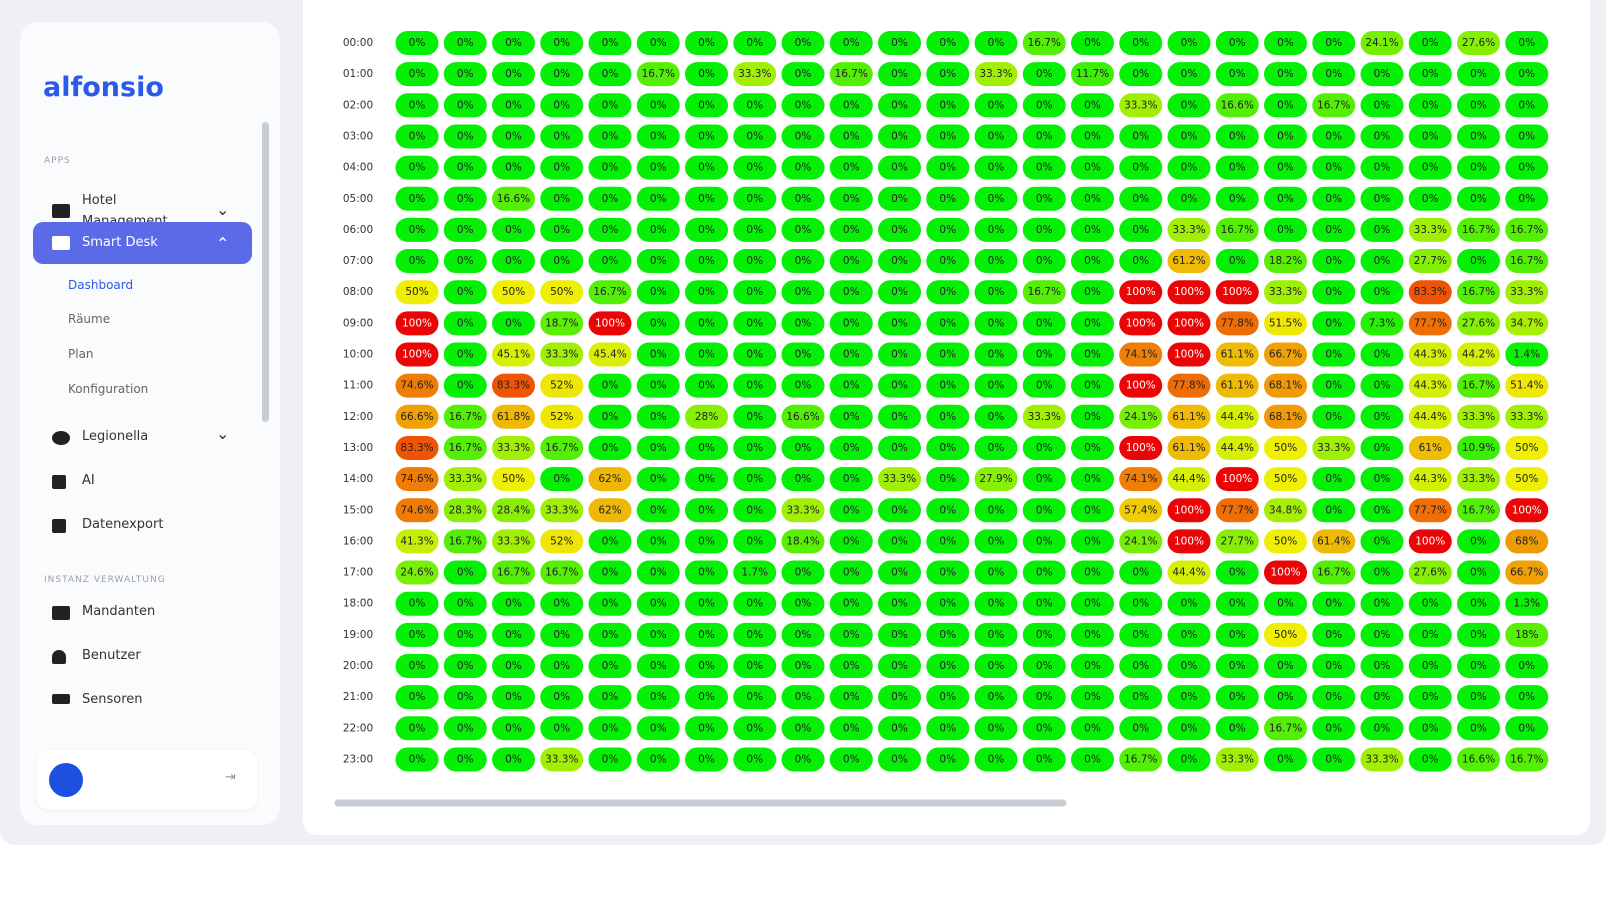 The height and width of the screenshot is (904, 1606). I want to click on menu-item: Mandanten, so click(119, 611).